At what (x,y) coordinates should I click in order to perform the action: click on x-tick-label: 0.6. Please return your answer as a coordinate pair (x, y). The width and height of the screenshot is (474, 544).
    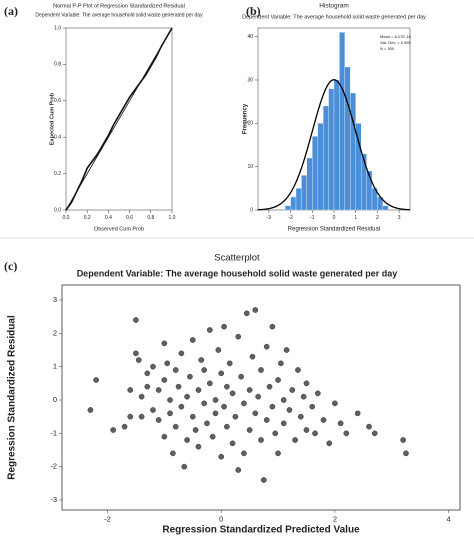
    Looking at the image, I should click on (129, 218).